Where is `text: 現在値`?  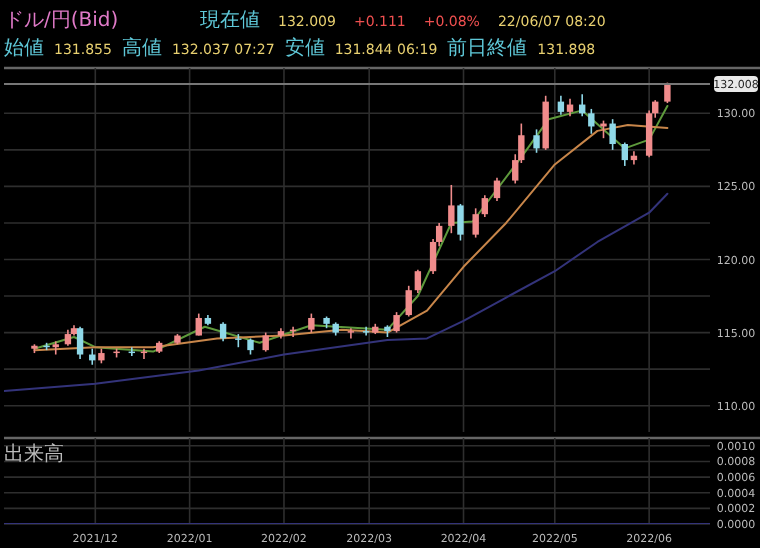 text: 現在値 is located at coordinates (230, 20).